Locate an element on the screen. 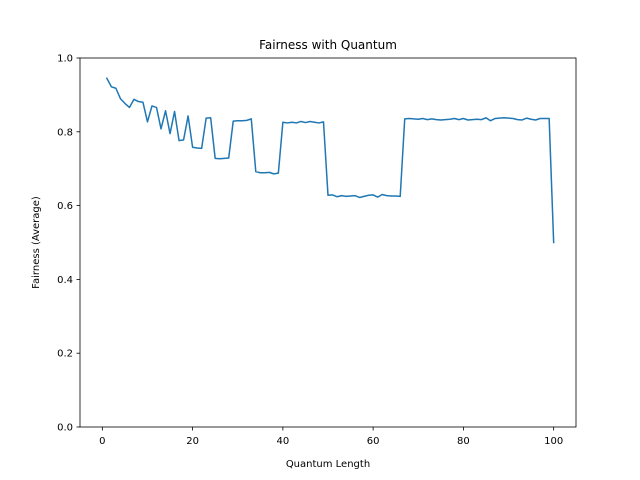 The height and width of the screenshot is (480, 640). y-tick-label: 0.4 is located at coordinates (65, 280).